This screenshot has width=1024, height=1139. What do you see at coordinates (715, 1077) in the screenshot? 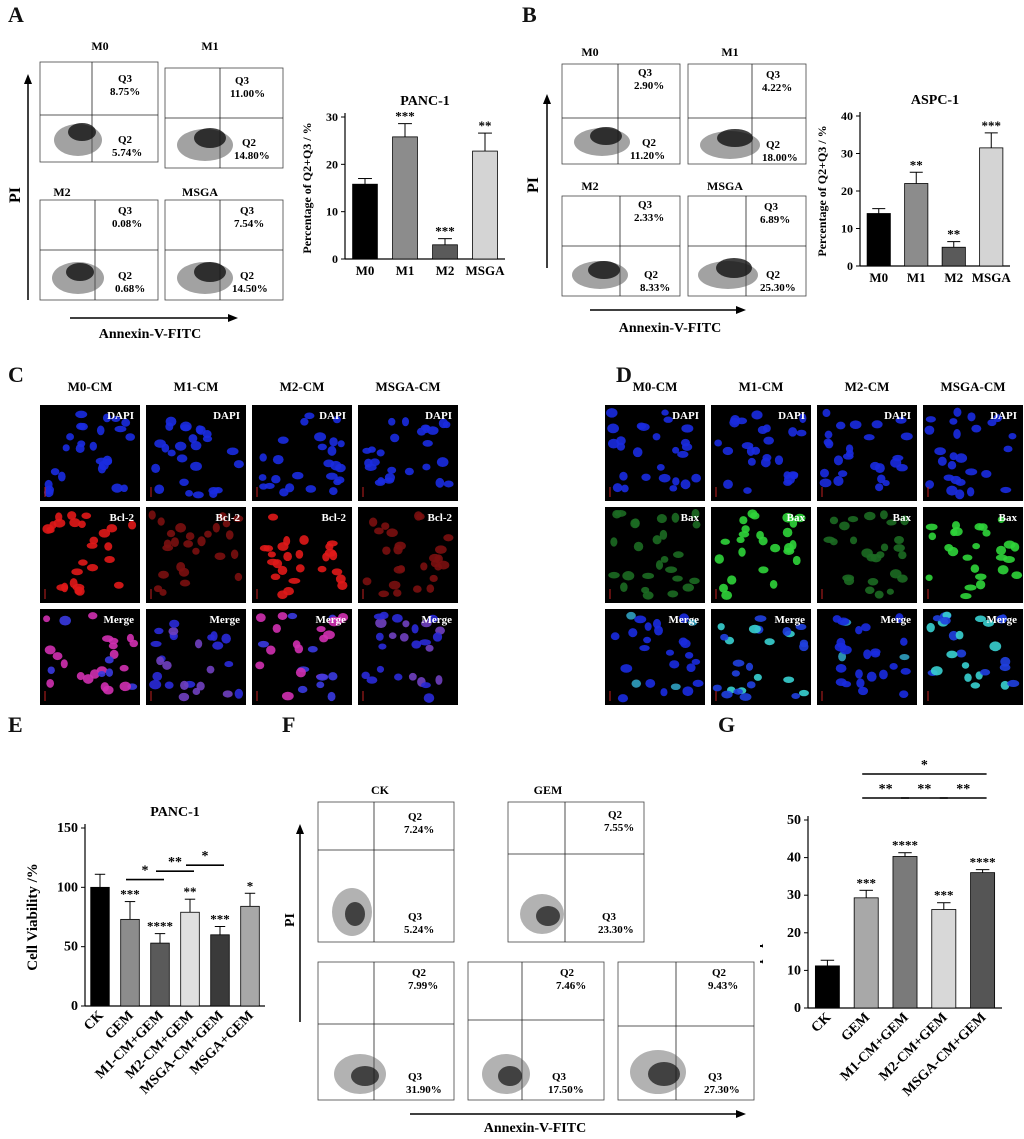
I see `q3-label: Q3` at bounding box center [715, 1077].